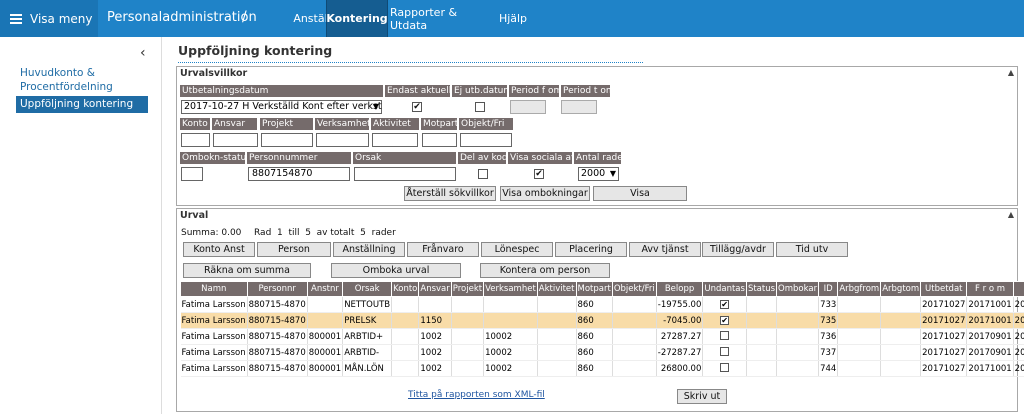 Image resolution: width=1024 pixels, height=414 pixels. Describe the element at coordinates (214, 304) in the screenshot. I see `table-cell: Fatima Larsson` at that location.